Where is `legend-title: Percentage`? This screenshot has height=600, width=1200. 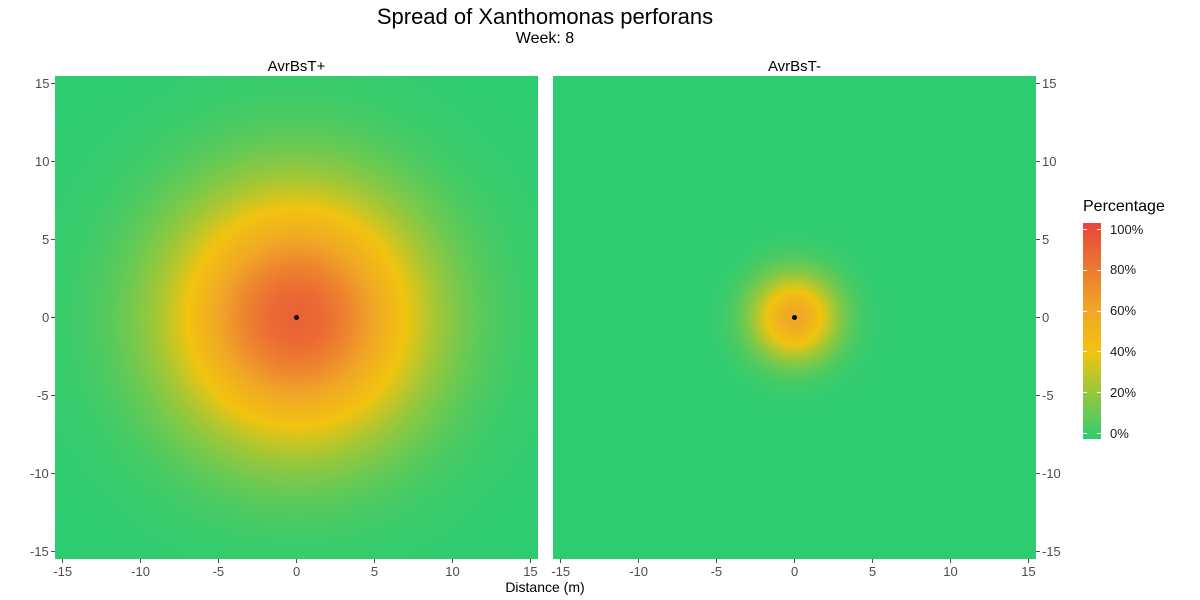 legend-title: Percentage is located at coordinates (1124, 206).